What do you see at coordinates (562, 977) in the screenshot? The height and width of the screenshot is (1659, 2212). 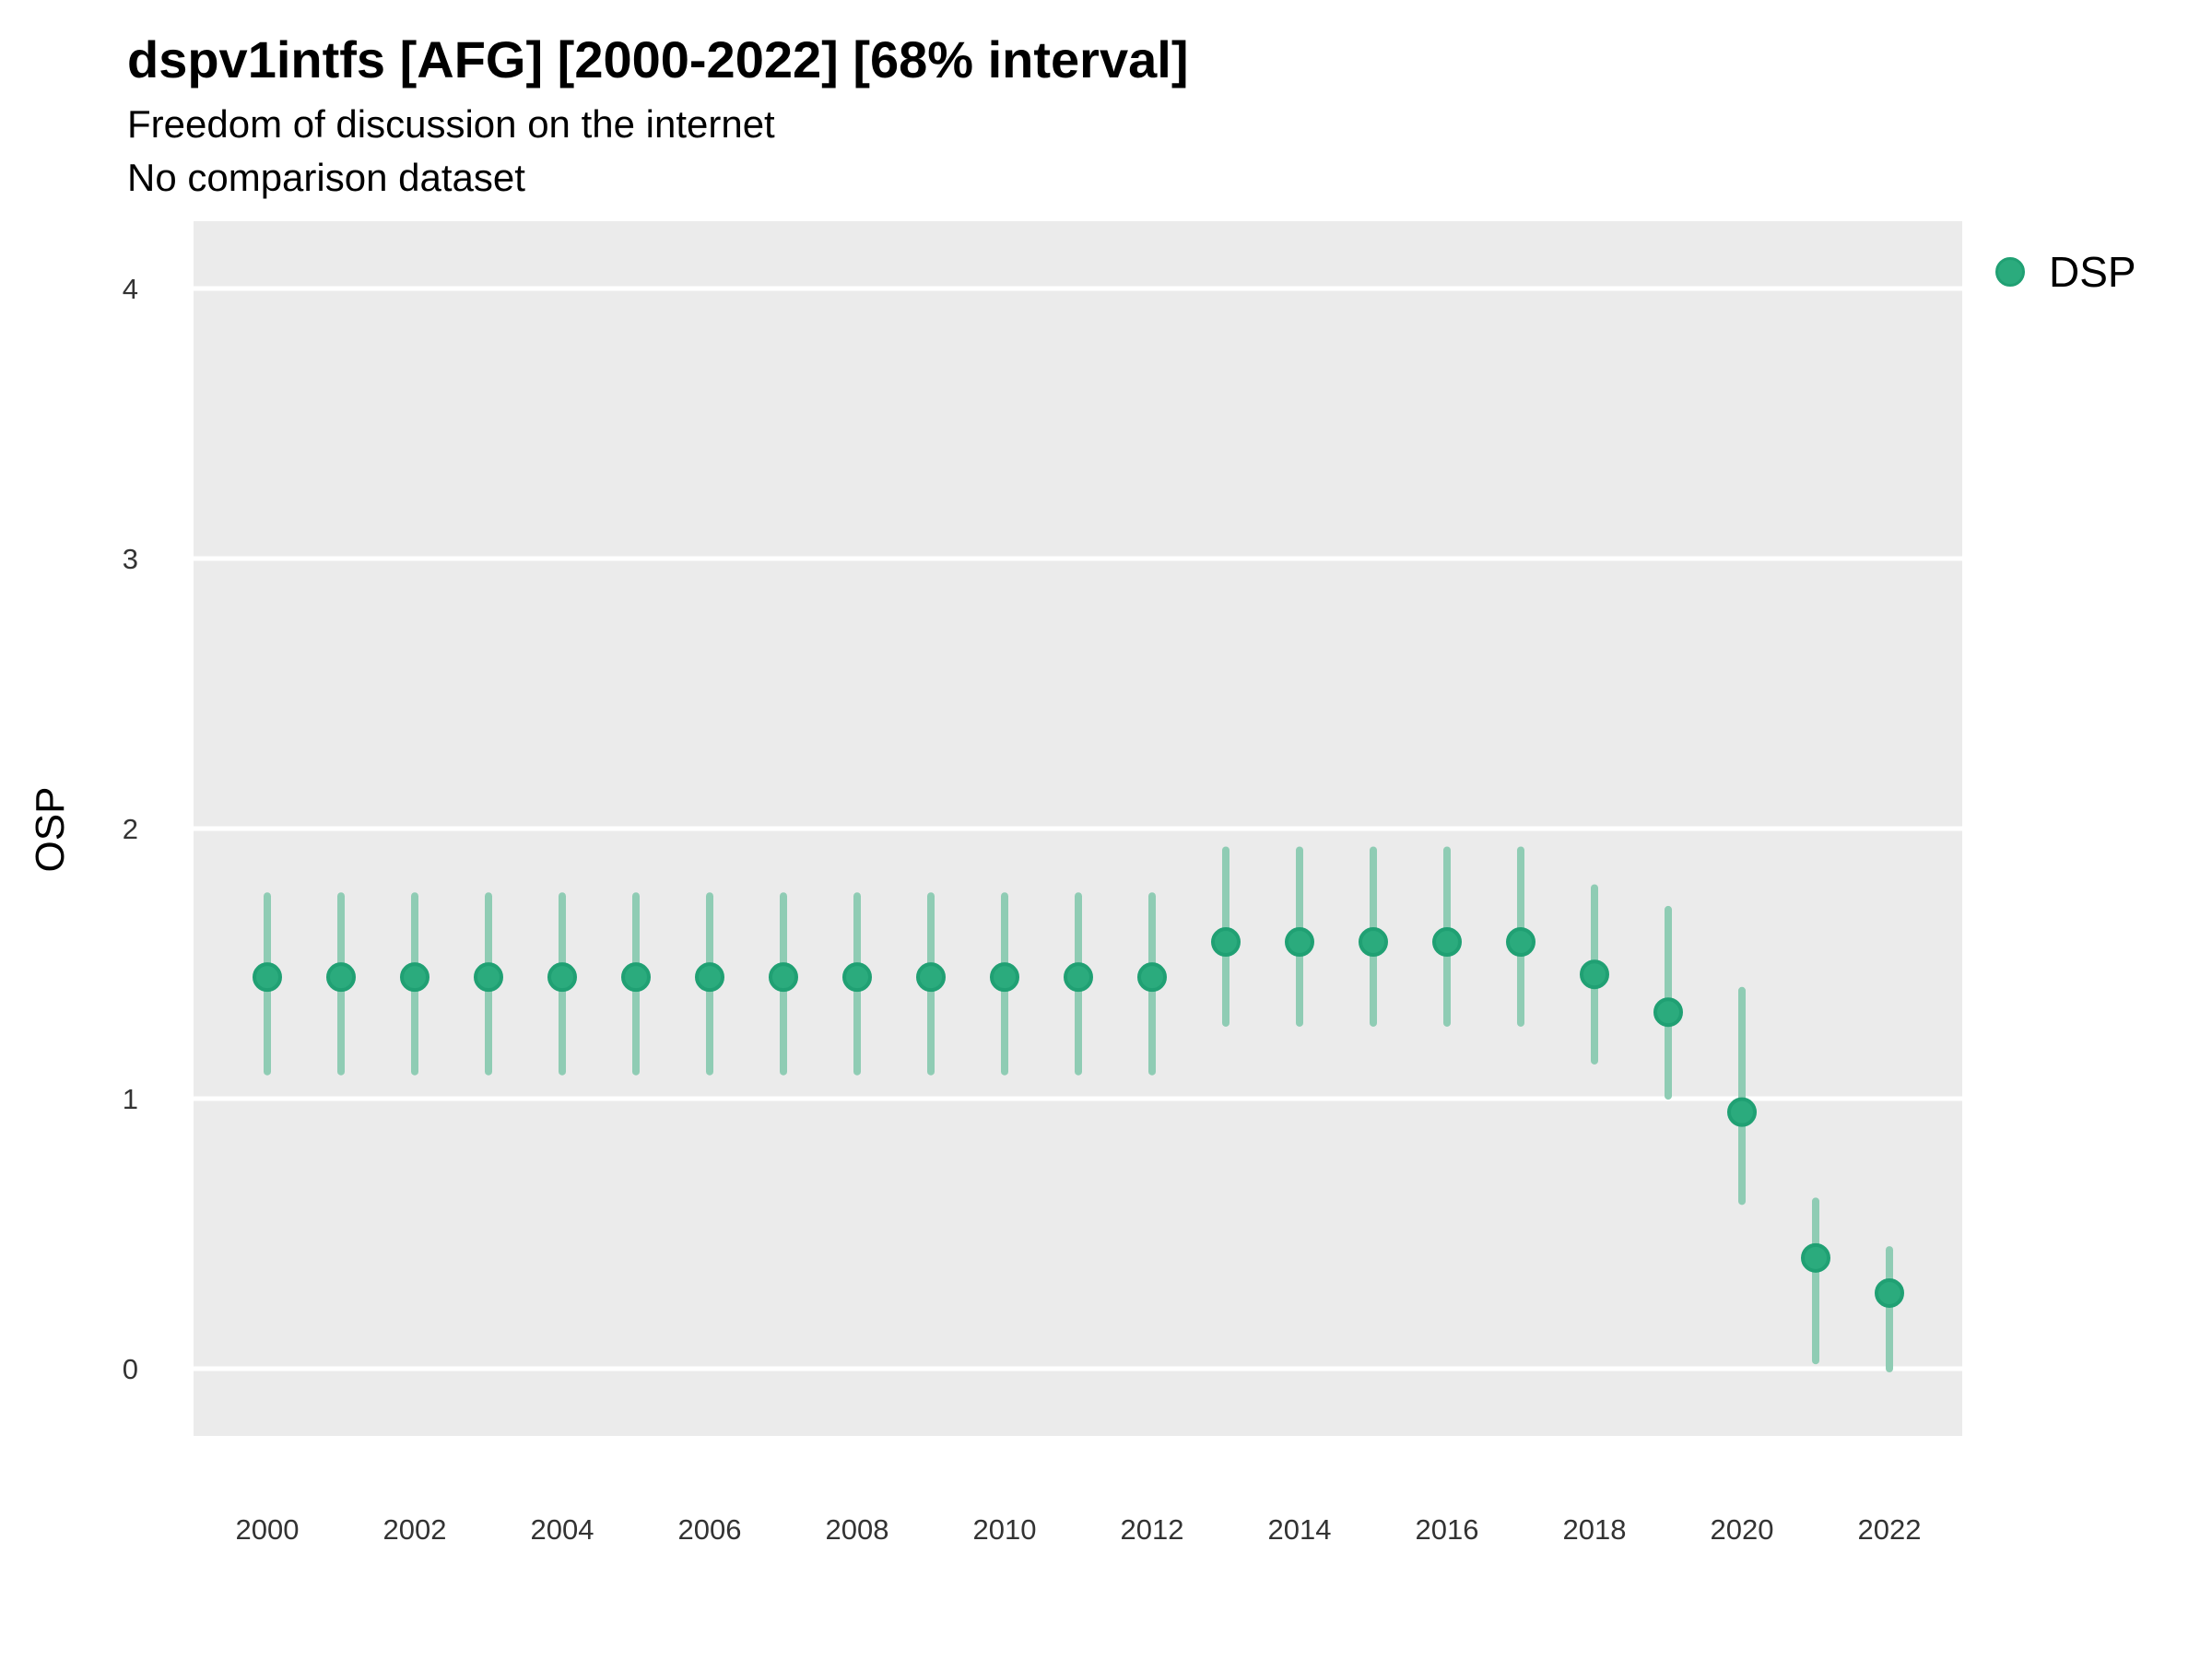 I see `data-point-2004` at bounding box center [562, 977].